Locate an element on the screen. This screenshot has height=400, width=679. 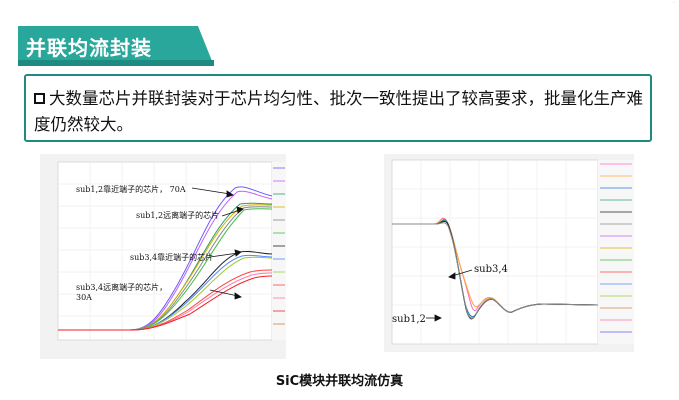
annotation-sub34-near: sub3,4靠近端子的芯片 is located at coordinates (171, 257).